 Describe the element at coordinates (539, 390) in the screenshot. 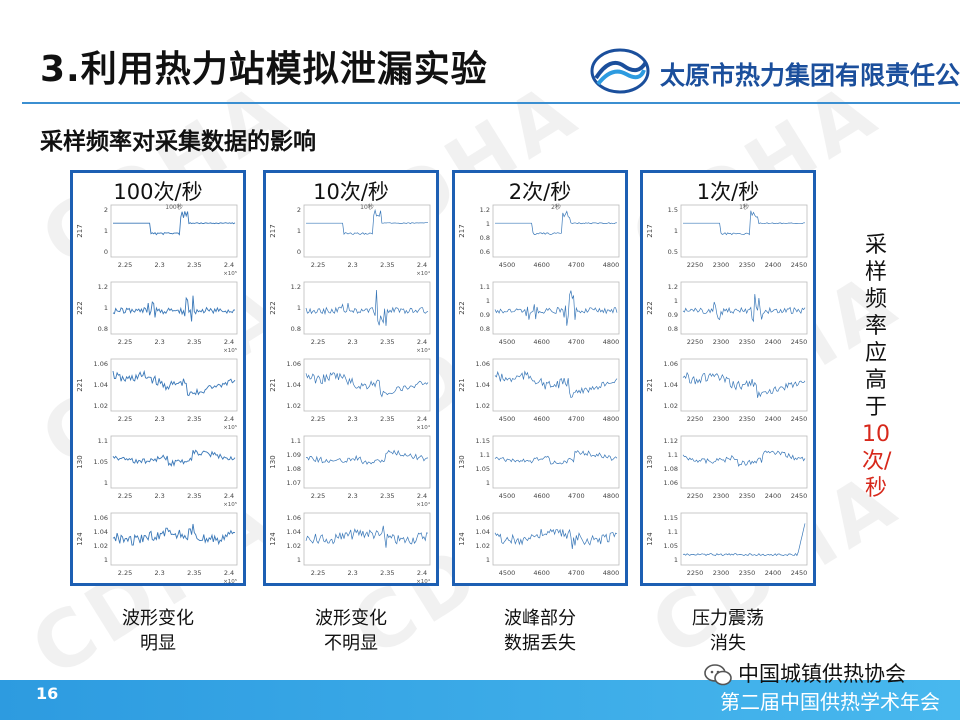

I see `subplot-221: 221 1.06 1.04 1.02 4500 4600 4700 4800` at that location.